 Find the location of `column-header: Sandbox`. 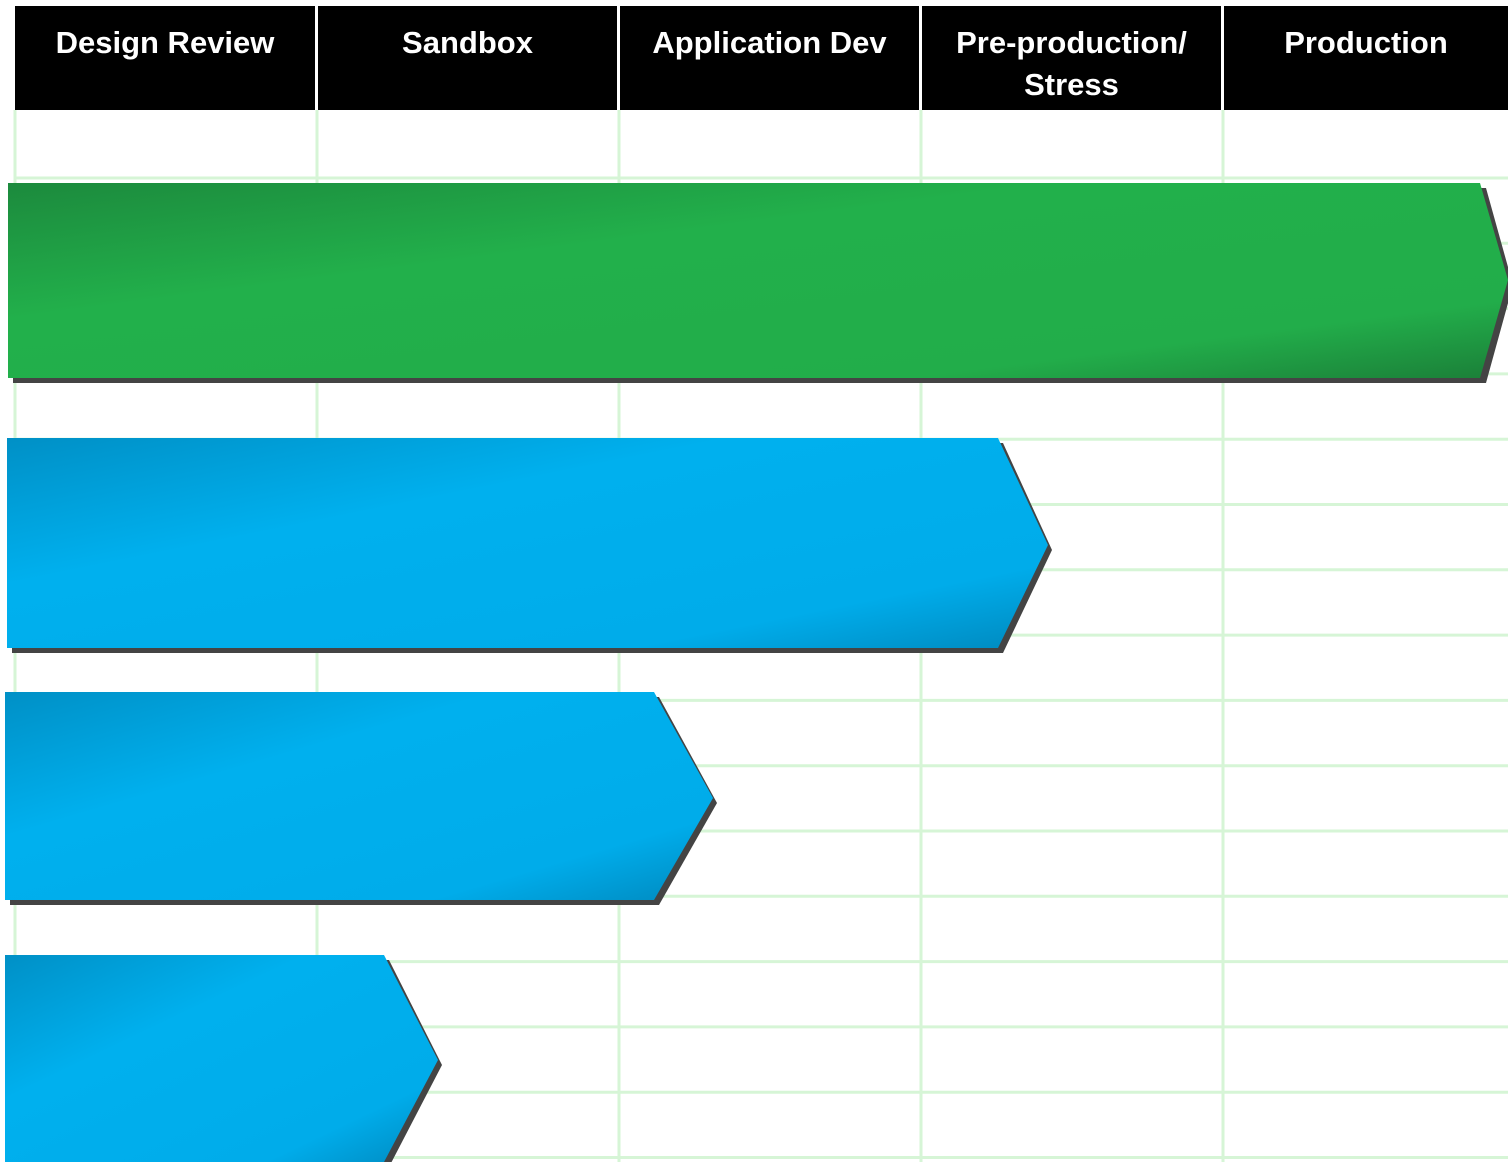

column-header: Sandbox is located at coordinates (467, 58).